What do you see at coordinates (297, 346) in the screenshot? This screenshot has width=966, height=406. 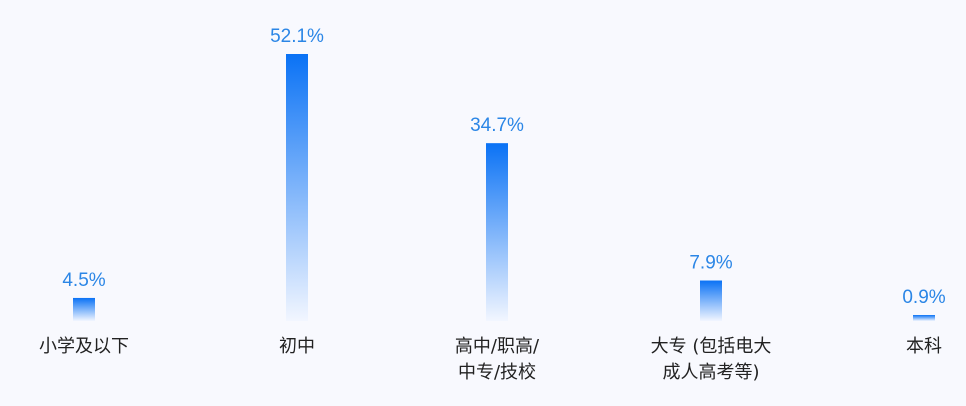 I see `category-tick-label: 初中` at bounding box center [297, 346].